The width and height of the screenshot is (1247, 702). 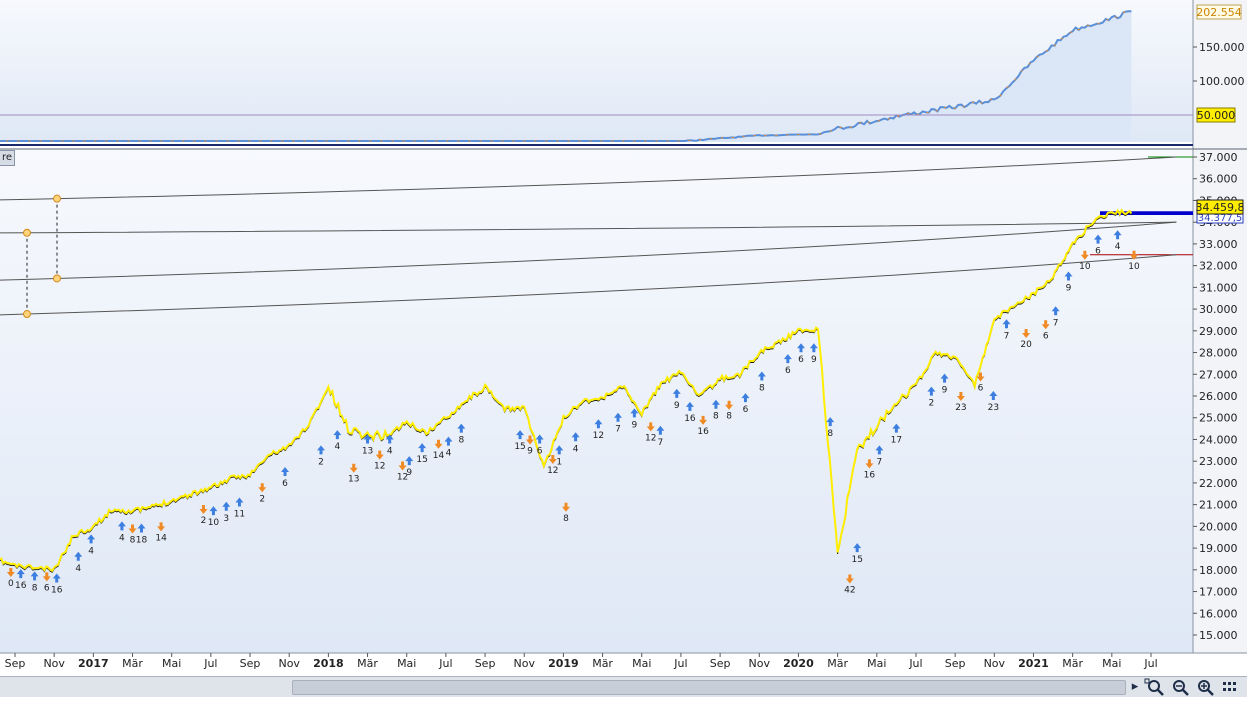 What do you see at coordinates (239, 508) in the screenshot?
I see `signal-marker: 11` at bounding box center [239, 508].